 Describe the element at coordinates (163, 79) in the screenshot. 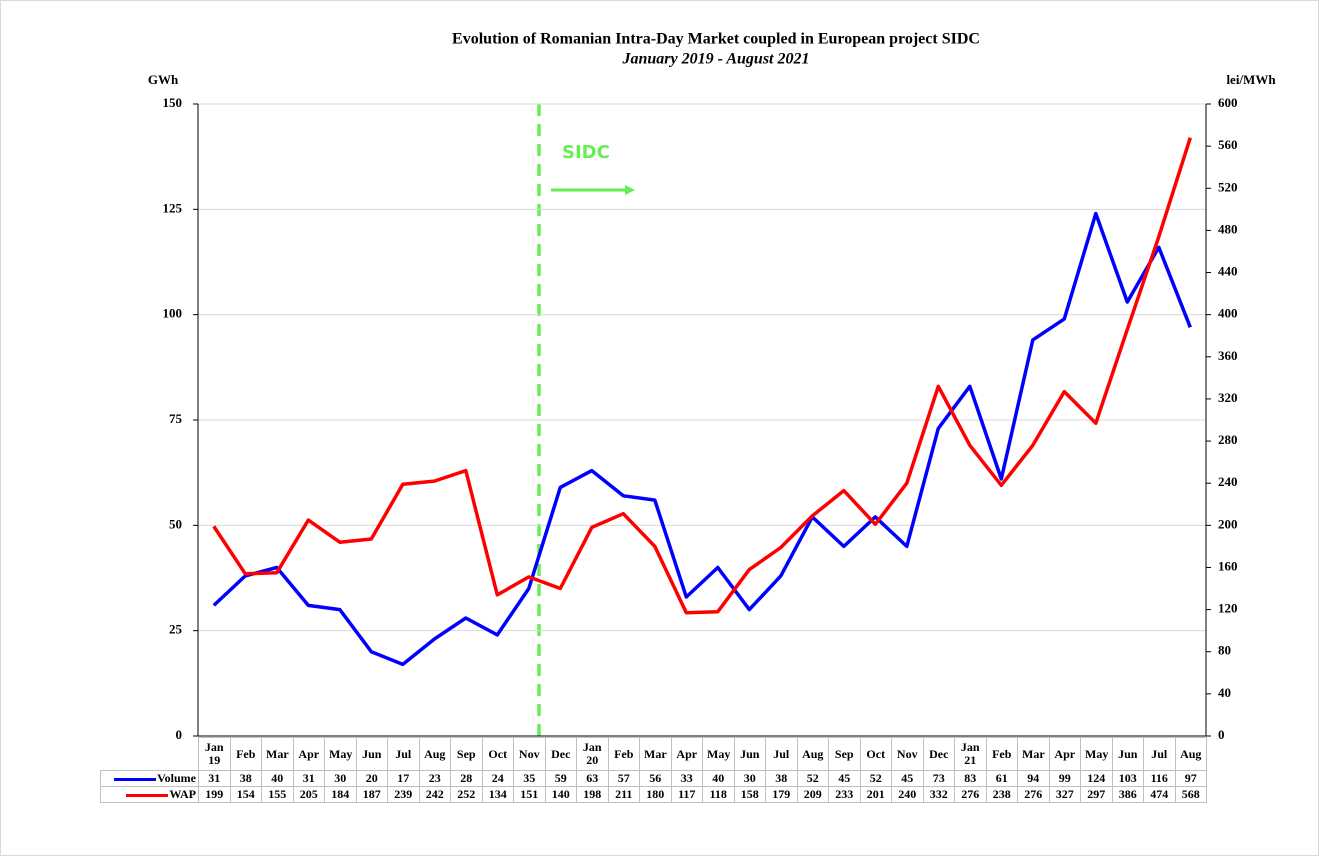

I see `y-axis-label: GWh` at that location.